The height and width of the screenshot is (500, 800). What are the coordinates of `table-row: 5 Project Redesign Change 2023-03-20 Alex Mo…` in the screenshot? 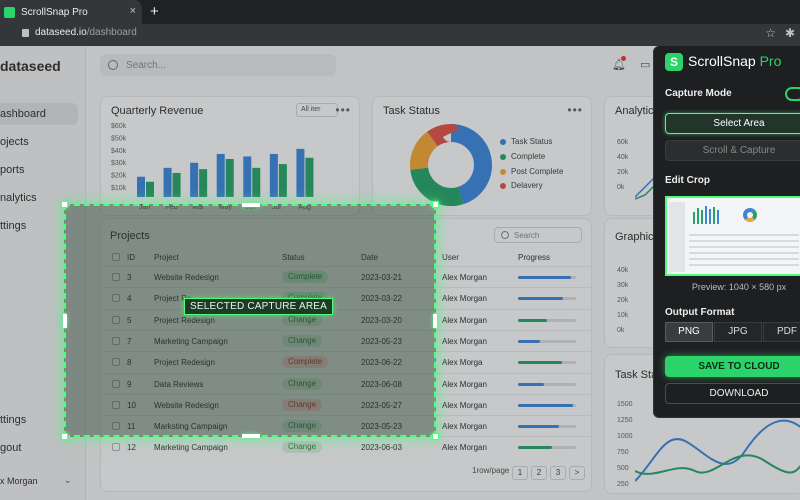 It's located at (348, 319).